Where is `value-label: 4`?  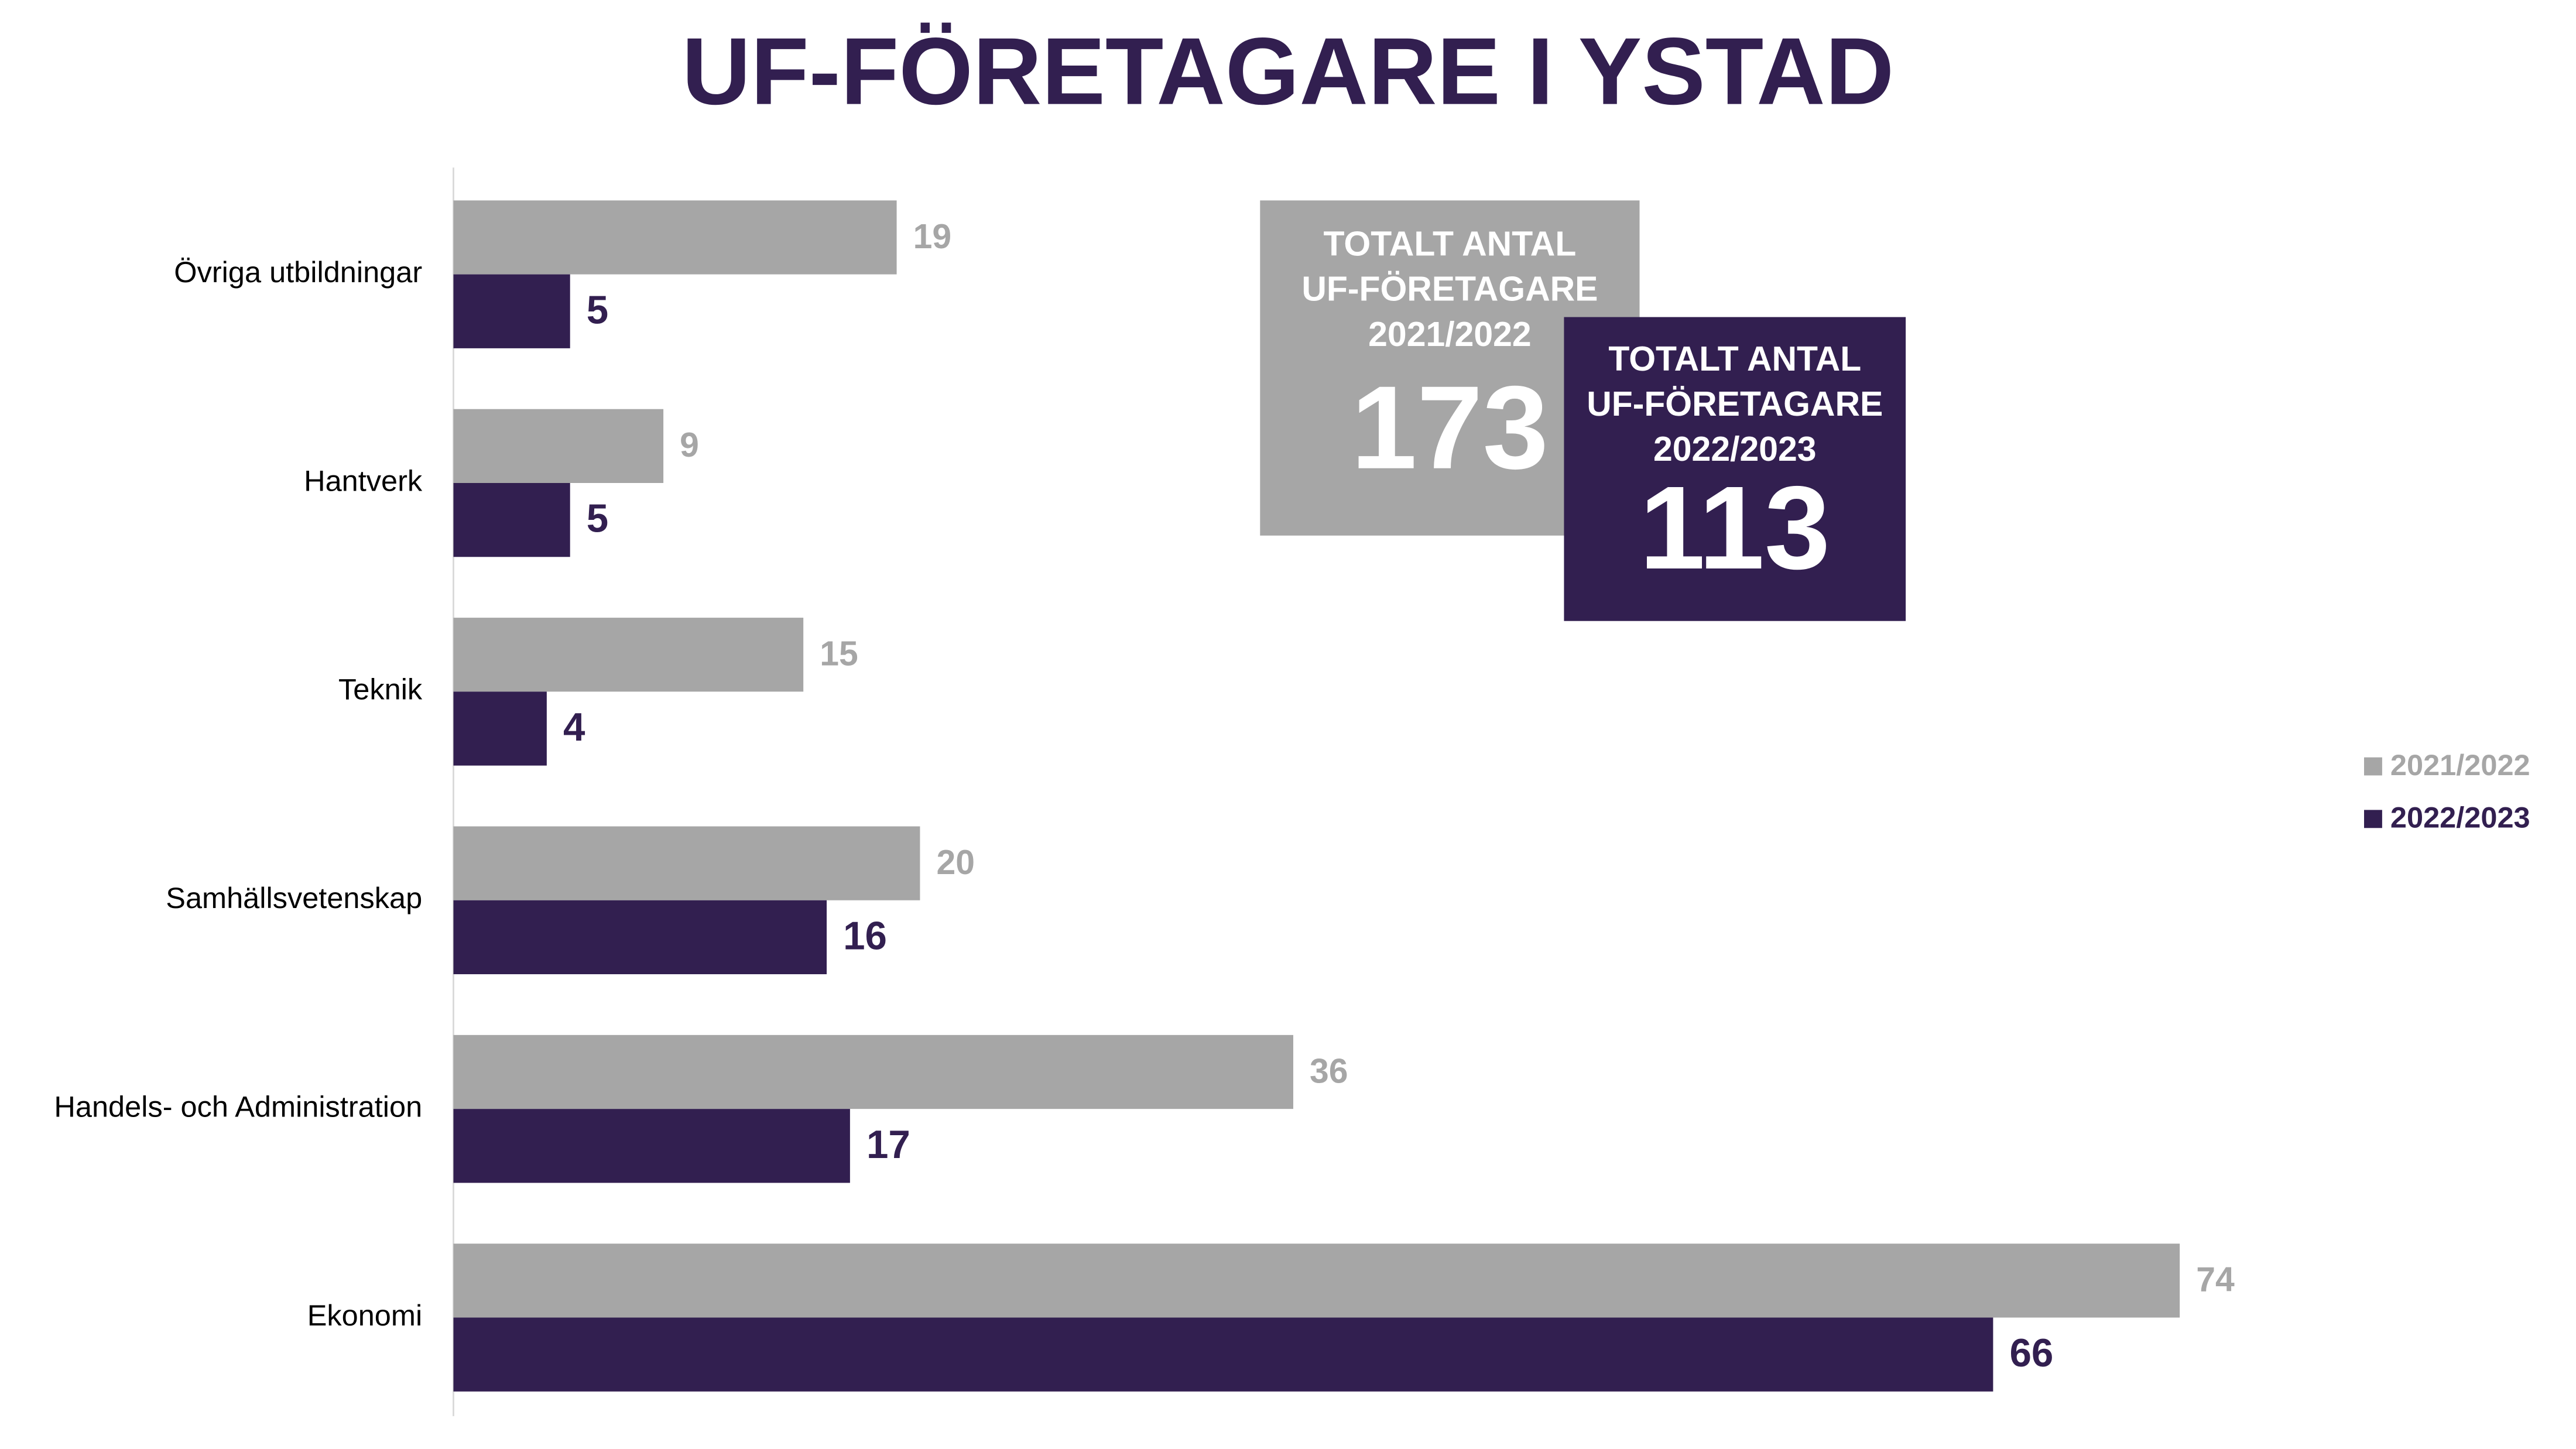 value-label: 4 is located at coordinates (574, 727).